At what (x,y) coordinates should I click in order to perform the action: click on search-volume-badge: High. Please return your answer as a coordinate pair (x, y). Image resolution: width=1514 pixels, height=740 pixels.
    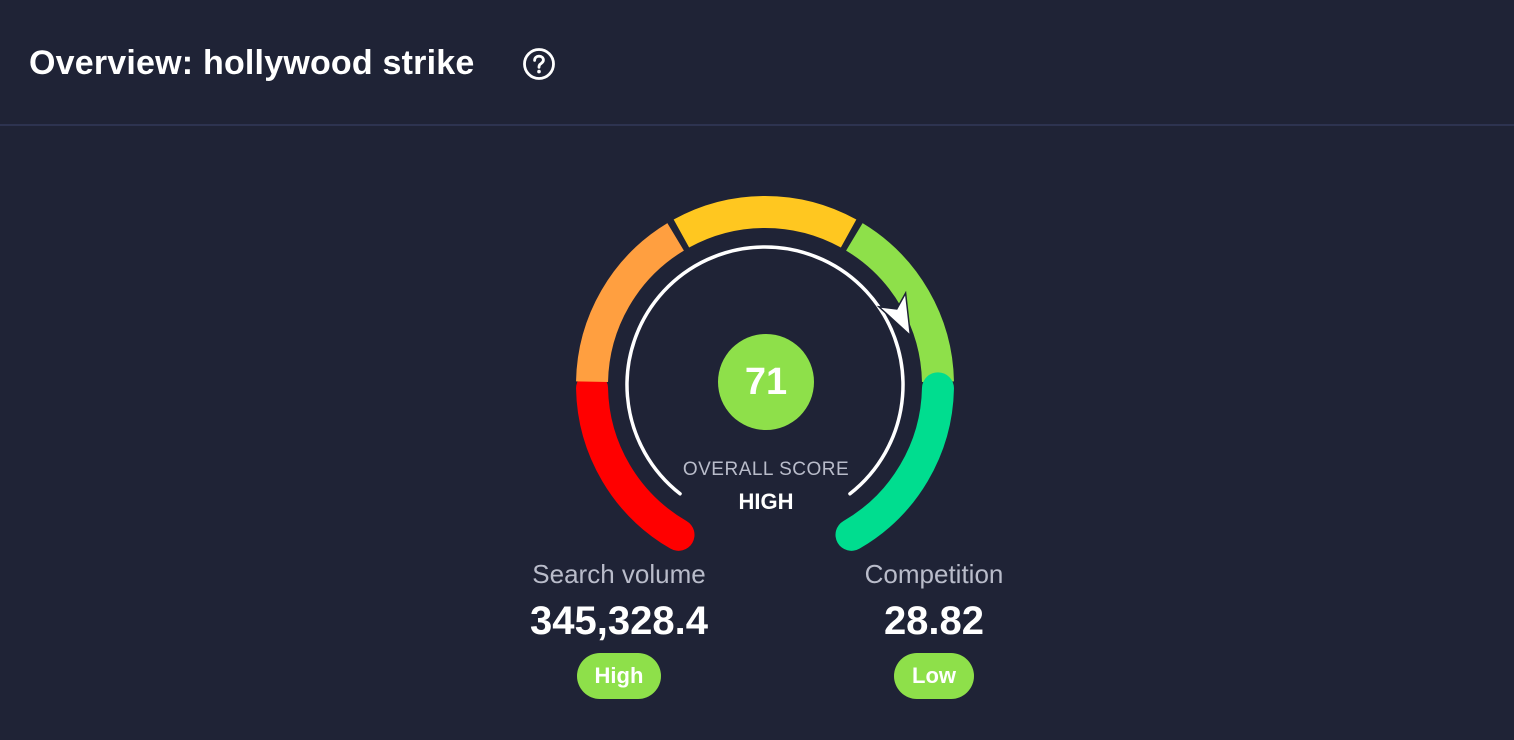
    Looking at the image, I should click on (619, 676).